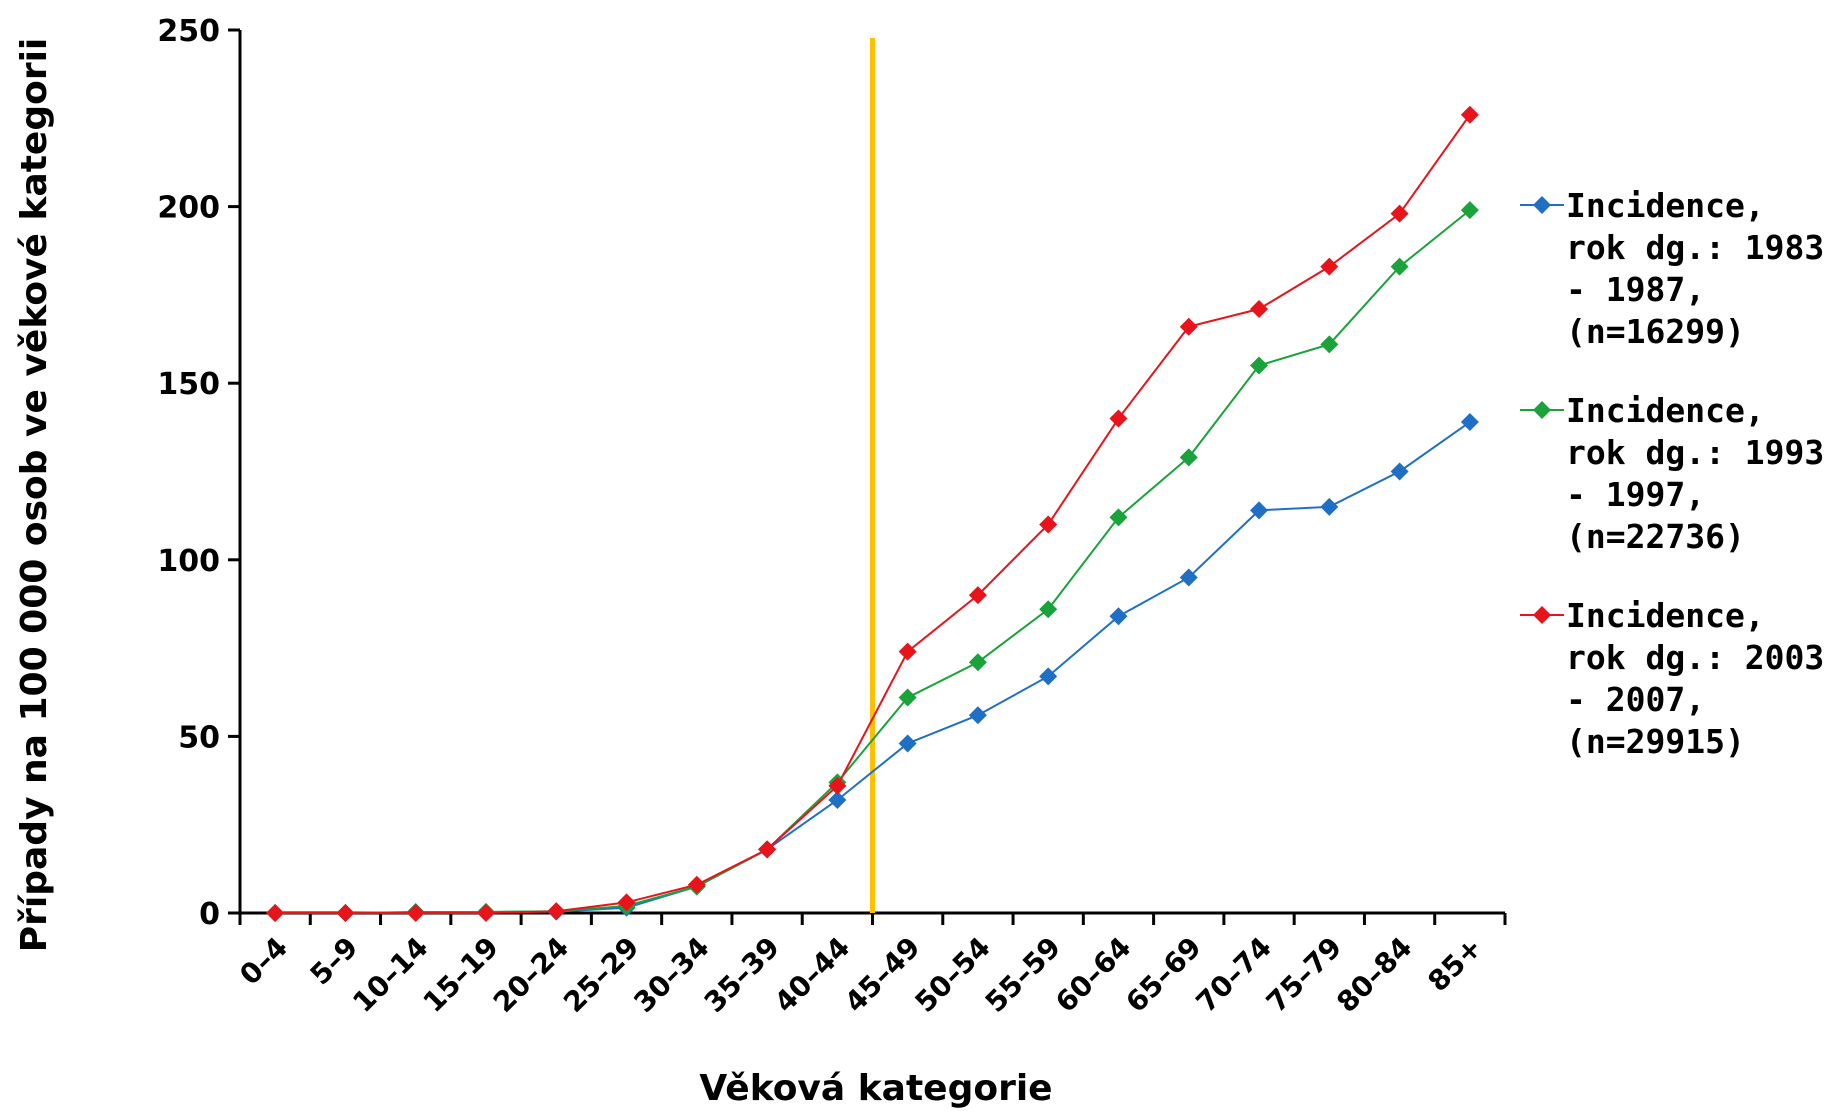 Image resolution: width=1846 pixels, height=1112 pixels. Describe the element at coordinates (188, 208) in the screenshot. I see `y-tick-label: 200` at that location.